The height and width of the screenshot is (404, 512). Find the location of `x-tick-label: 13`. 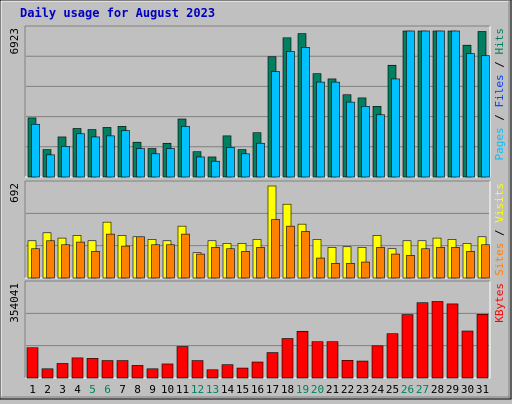

x-tick-label: 13 is located at coordinates (212, 389).